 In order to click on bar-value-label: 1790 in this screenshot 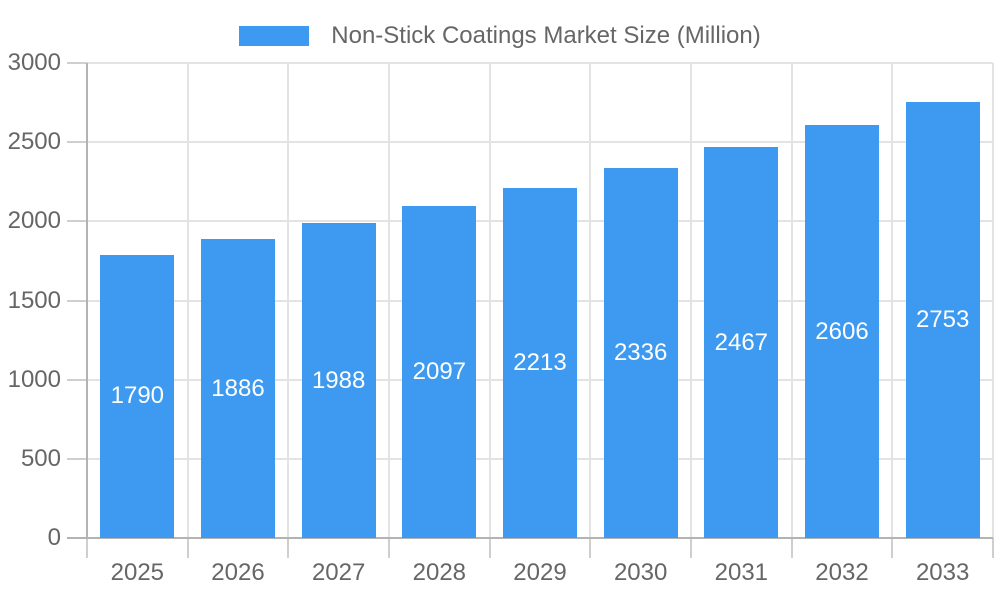, I will do `click(137, 396)`.